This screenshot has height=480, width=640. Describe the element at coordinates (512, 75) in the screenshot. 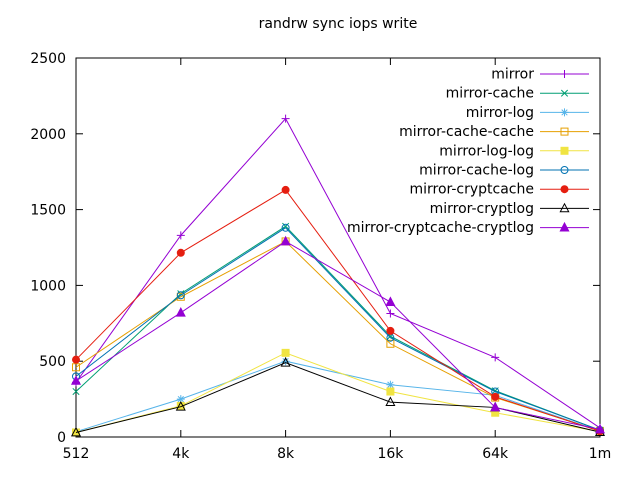

I see `legend-label: mirror` at that location.